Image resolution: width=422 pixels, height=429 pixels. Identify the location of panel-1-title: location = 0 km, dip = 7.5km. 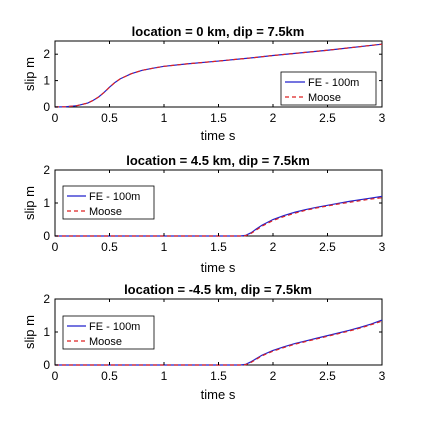
(218, 31).